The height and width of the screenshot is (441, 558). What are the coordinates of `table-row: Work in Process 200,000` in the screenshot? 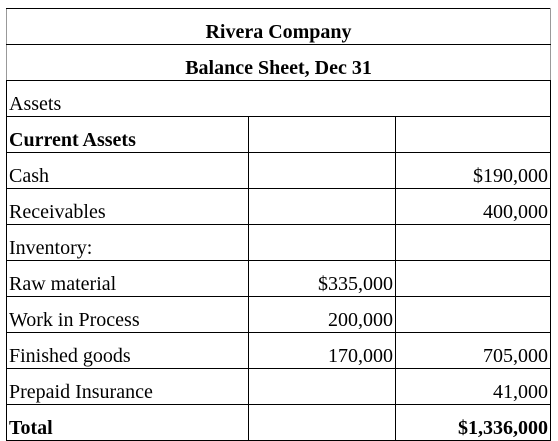 It's located at (279, 314).